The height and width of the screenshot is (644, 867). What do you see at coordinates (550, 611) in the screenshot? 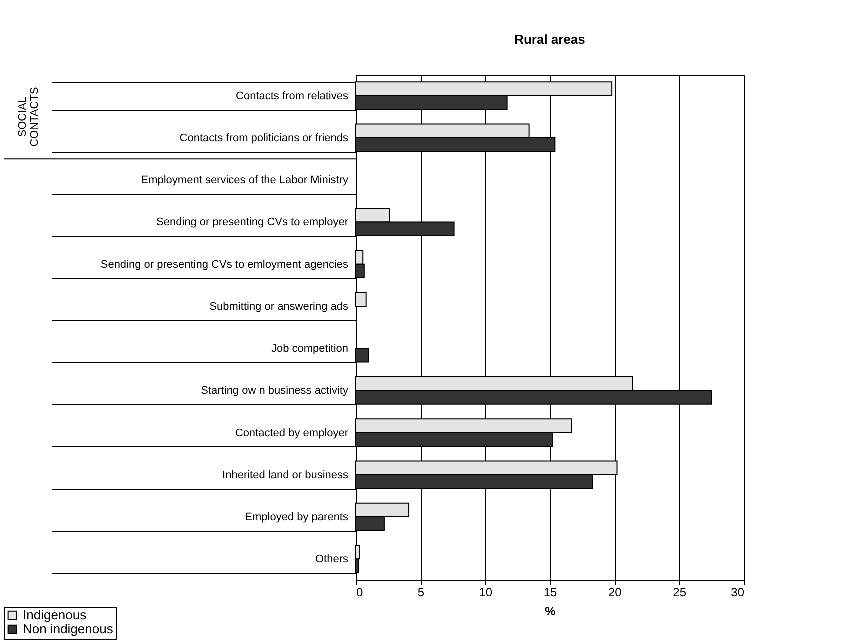
I see `x-axis-title: %` at bounding box center [550, 611].